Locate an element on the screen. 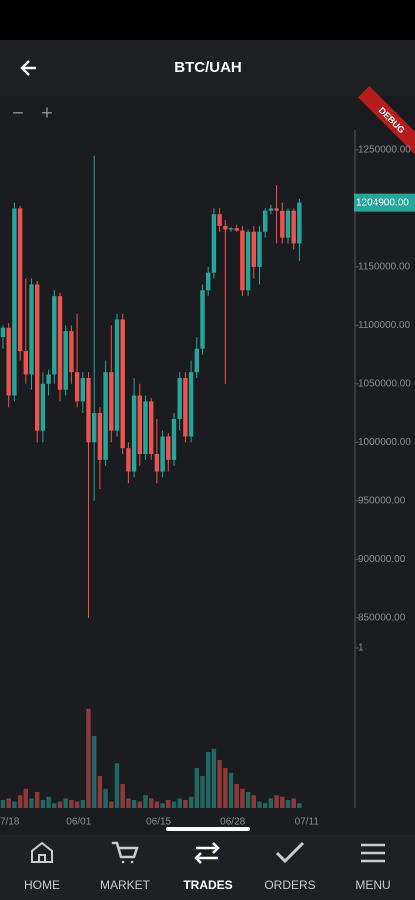 This screenshot has height=900, width=415. nav-label: MENU is located at coordinates (372, 885).